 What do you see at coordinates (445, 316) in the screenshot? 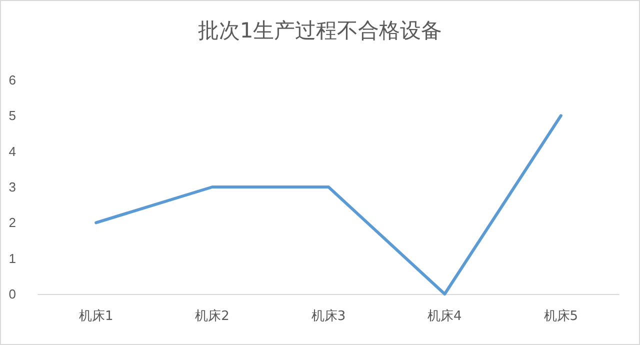
I see `x-tick-label: 机床4` at bounding box center [445, 316].